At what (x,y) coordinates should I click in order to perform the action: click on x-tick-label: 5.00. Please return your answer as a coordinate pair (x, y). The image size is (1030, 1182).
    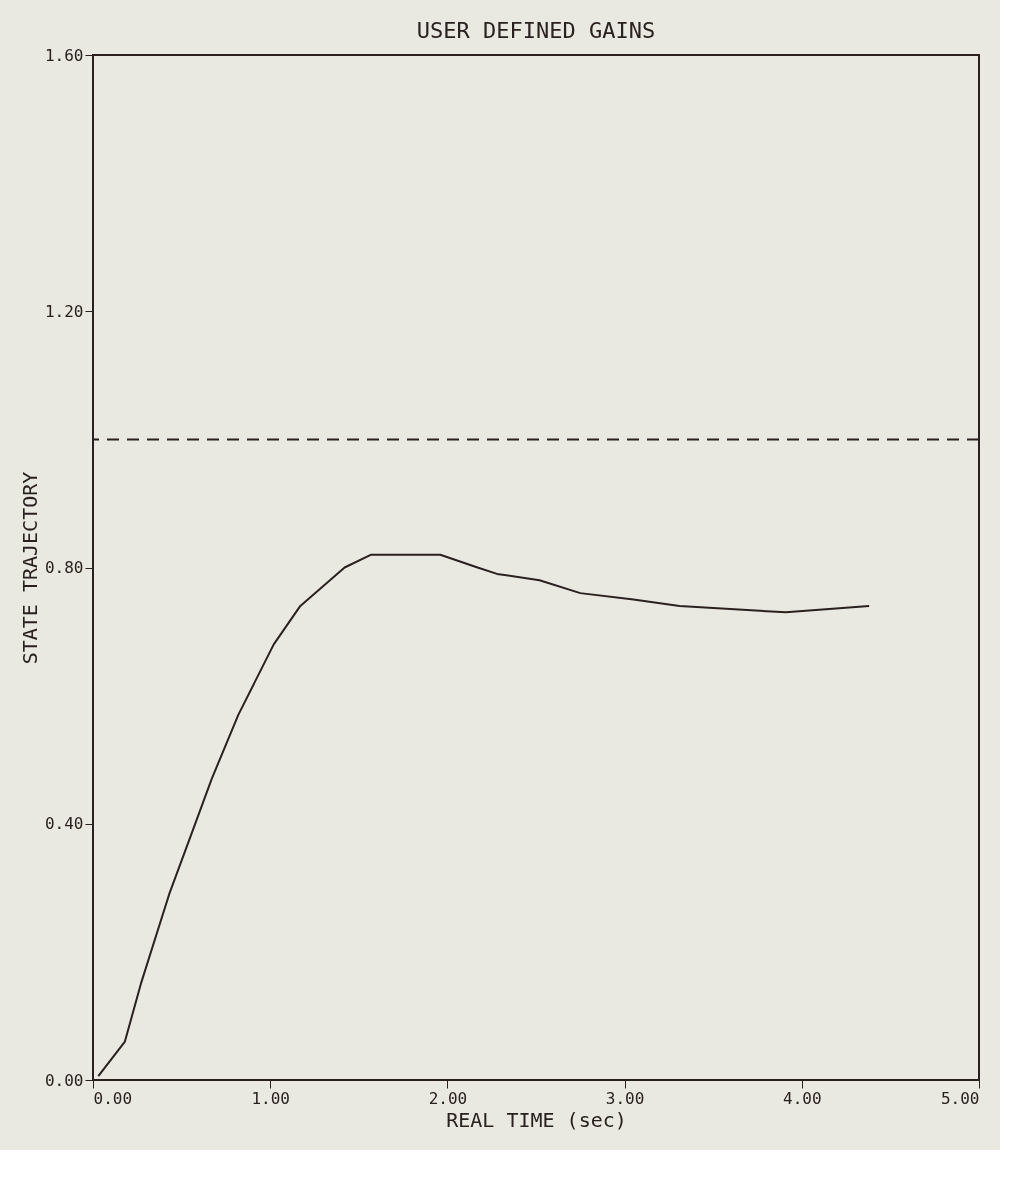
    Looking at the image, I should click on (960, 1098).